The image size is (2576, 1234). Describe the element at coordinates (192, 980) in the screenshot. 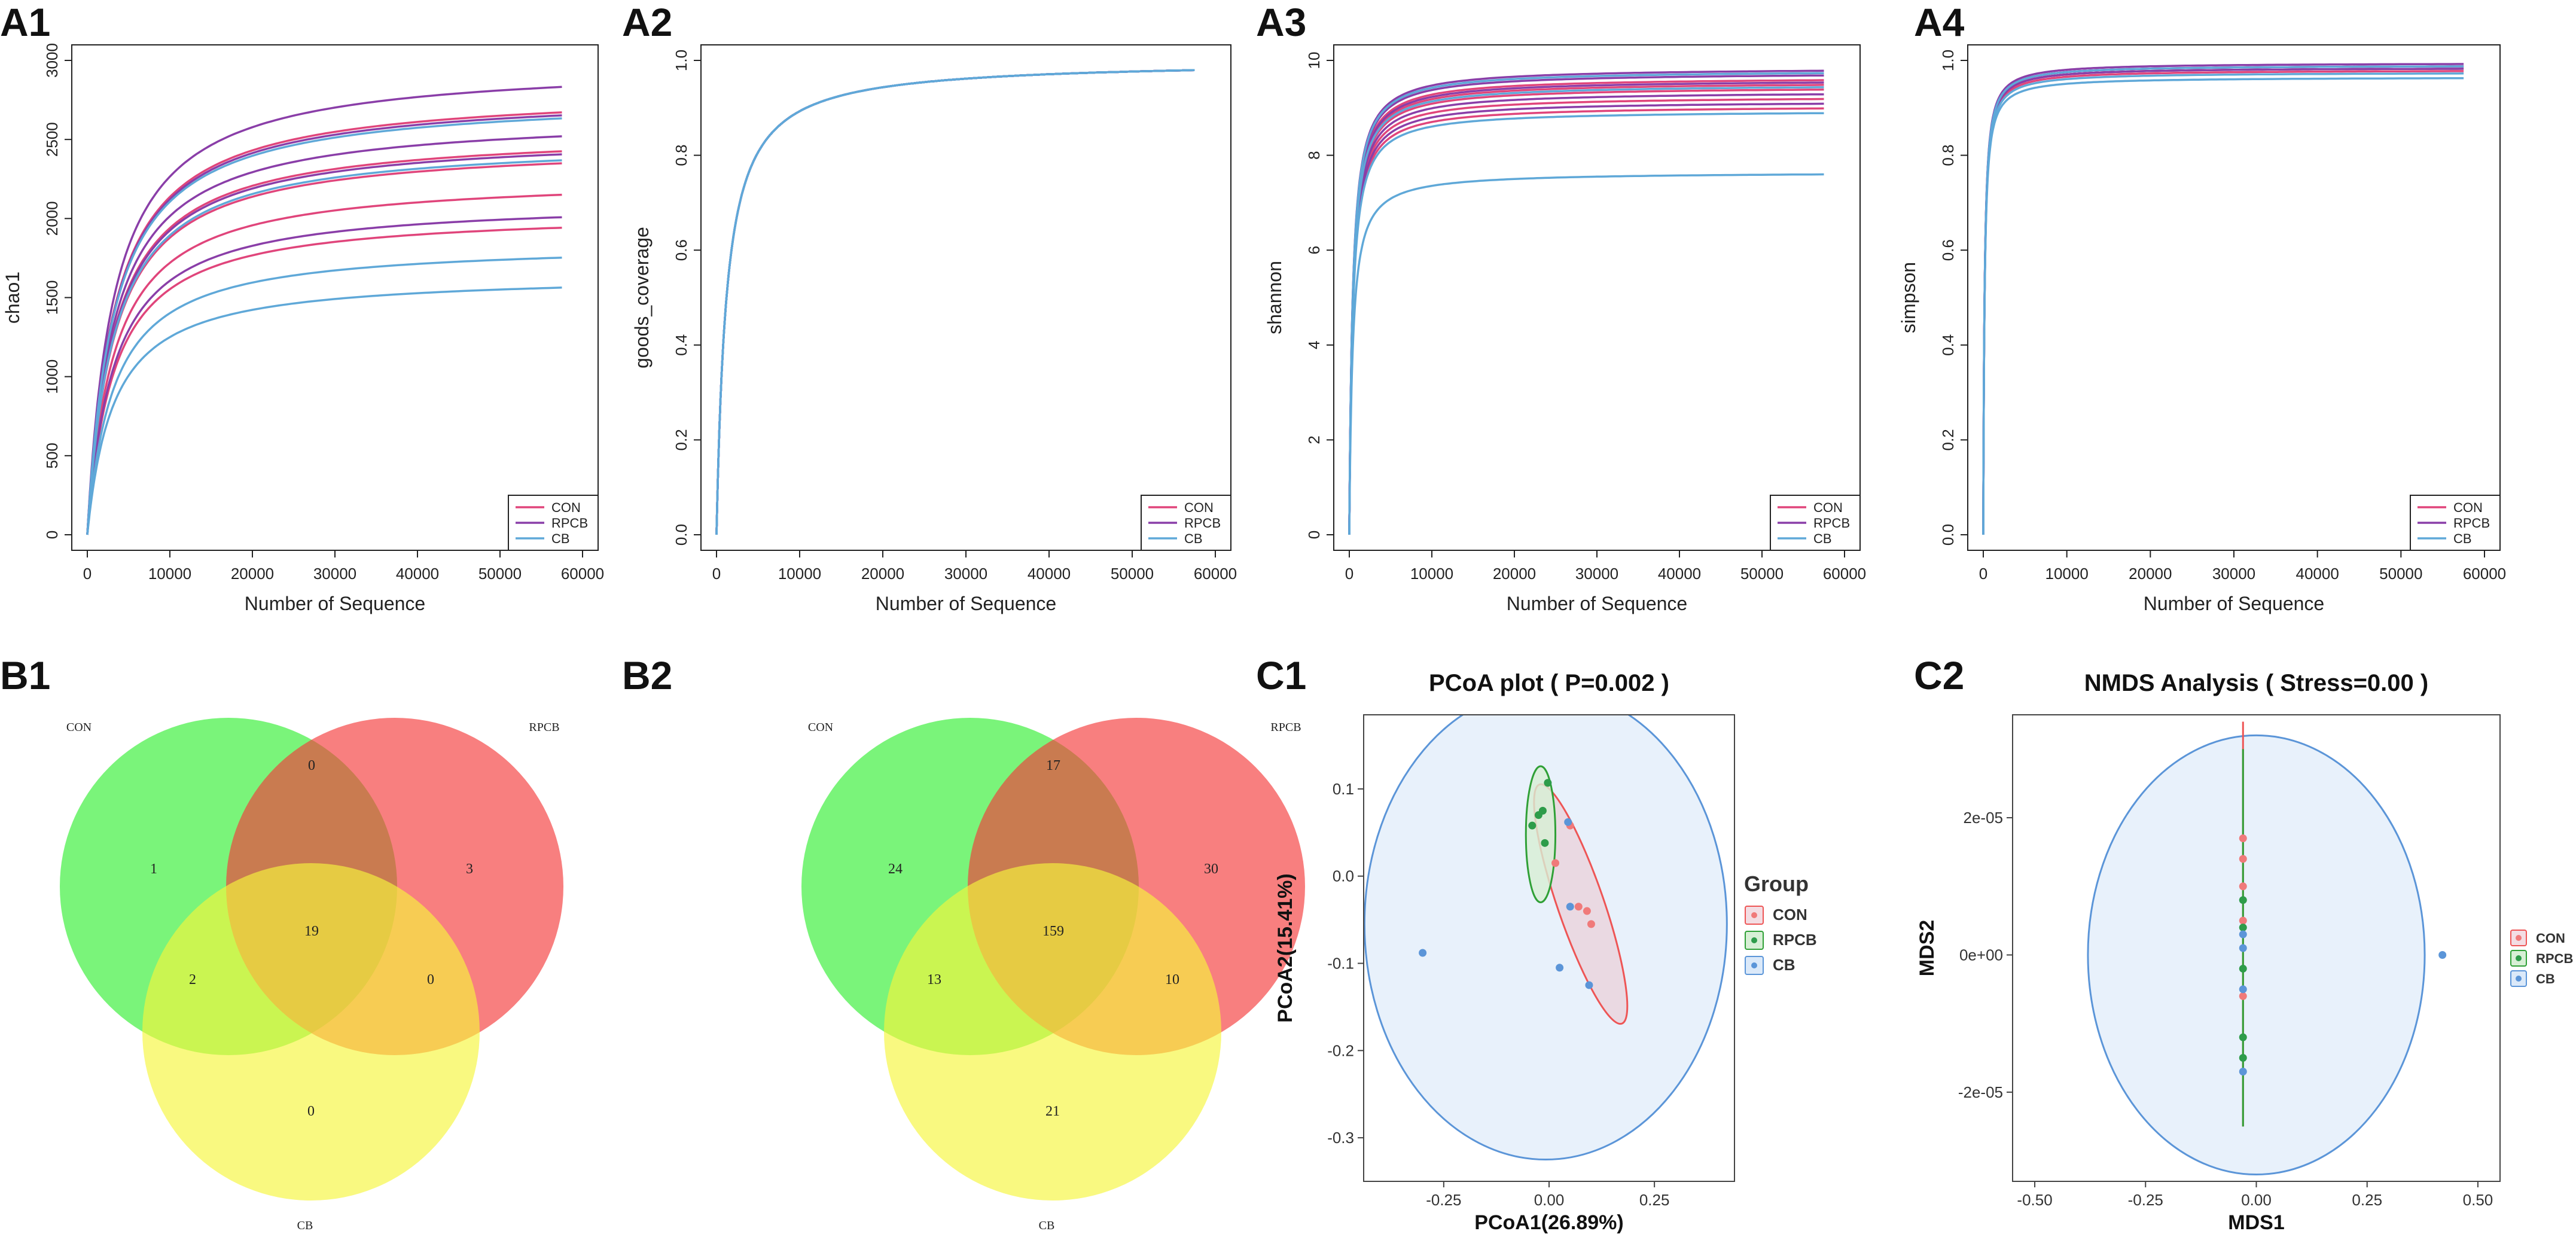

I see `b1-region-con-cb: 2` at that location.